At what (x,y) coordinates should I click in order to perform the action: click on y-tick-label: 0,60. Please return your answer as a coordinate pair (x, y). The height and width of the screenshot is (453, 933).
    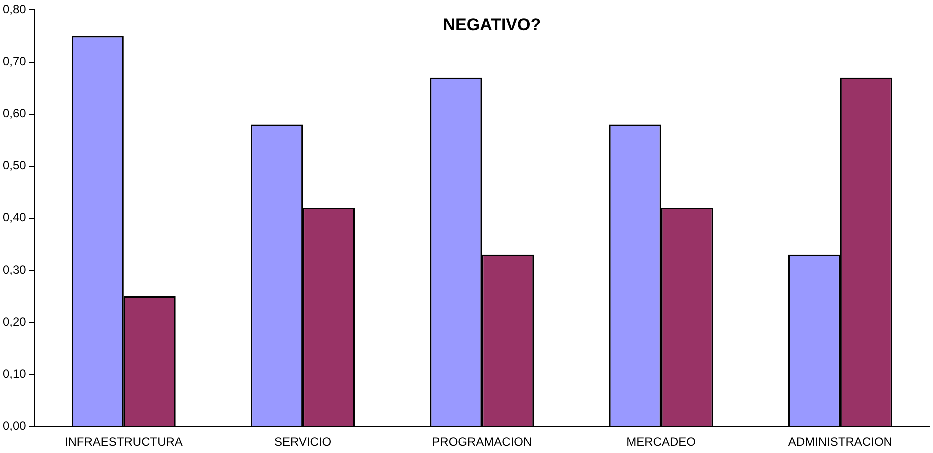
    Looking at the image, I should click on (14, 113).